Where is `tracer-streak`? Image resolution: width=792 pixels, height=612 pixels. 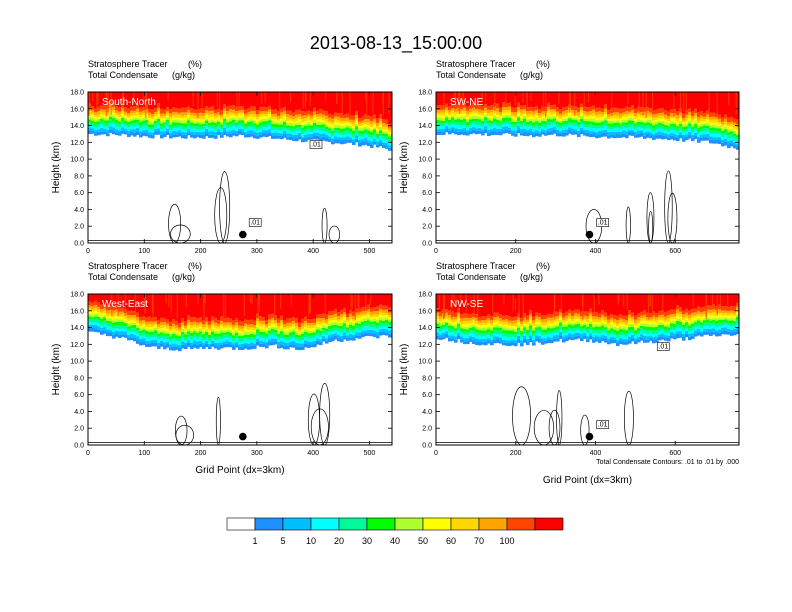 tracer-streak is located at coordinates (250, 298).